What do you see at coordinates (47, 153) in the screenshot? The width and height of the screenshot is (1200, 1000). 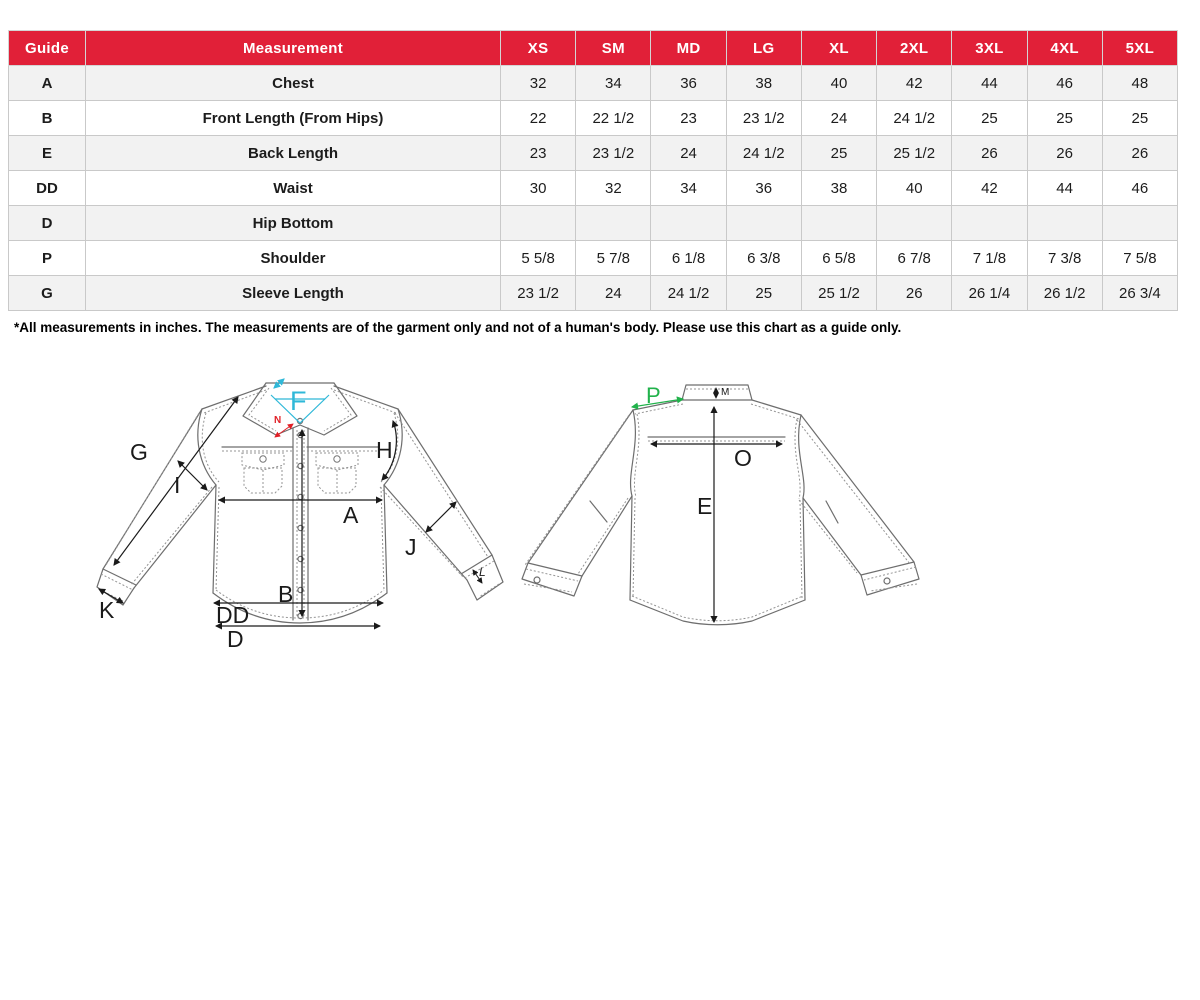 I see `guide-cell: E` at bounding box center [47, 153].